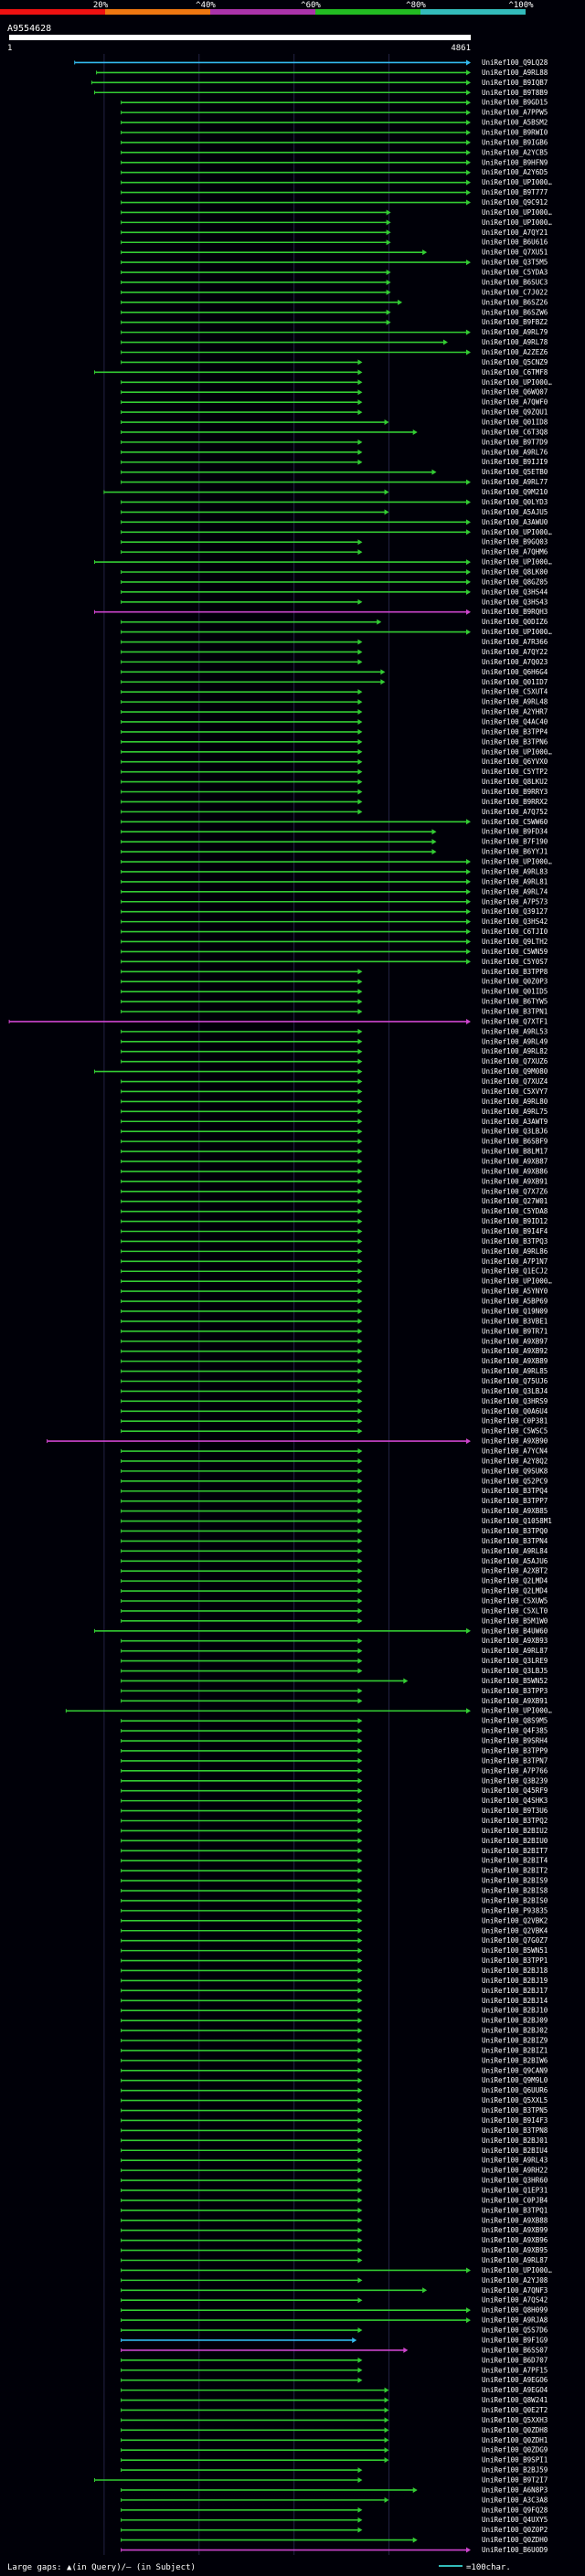  What do you see at coordinates (515, 1481) in the screenshot?
I see `hit-label: UniRef100_Q52PC9` at bounding box center [515, 1481].